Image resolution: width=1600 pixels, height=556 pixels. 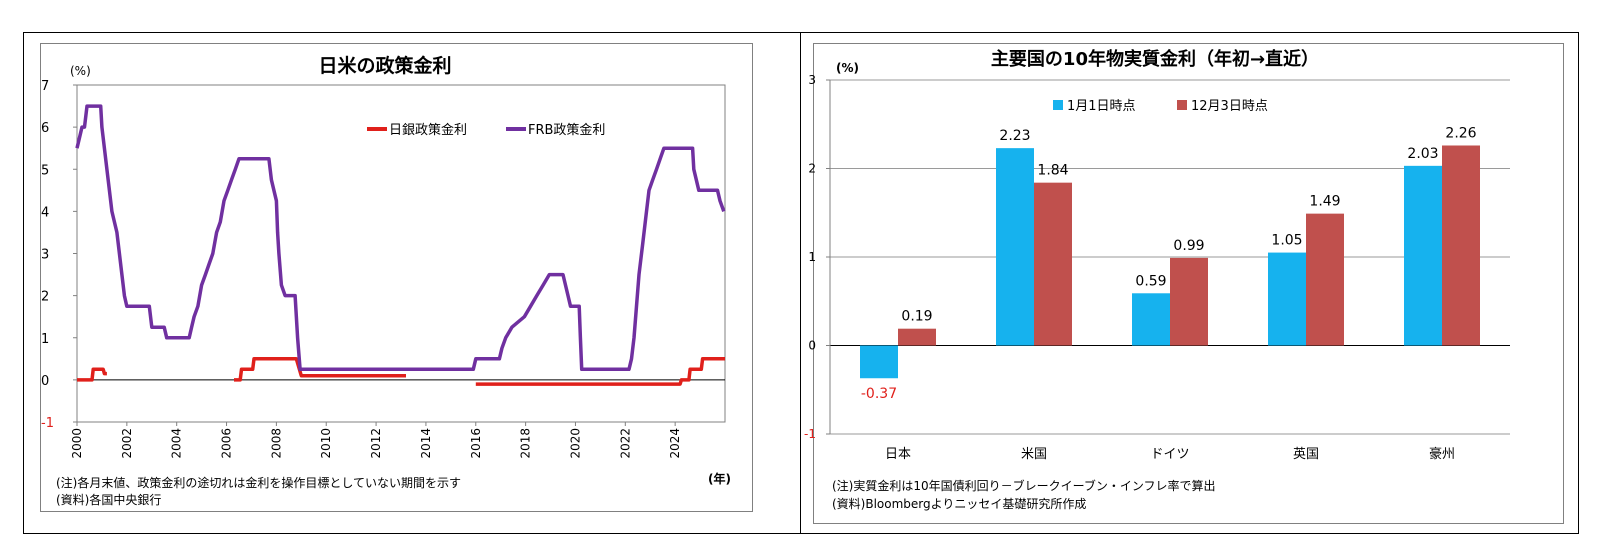 I want to click on panel-divider, so click(x=800, y=283).